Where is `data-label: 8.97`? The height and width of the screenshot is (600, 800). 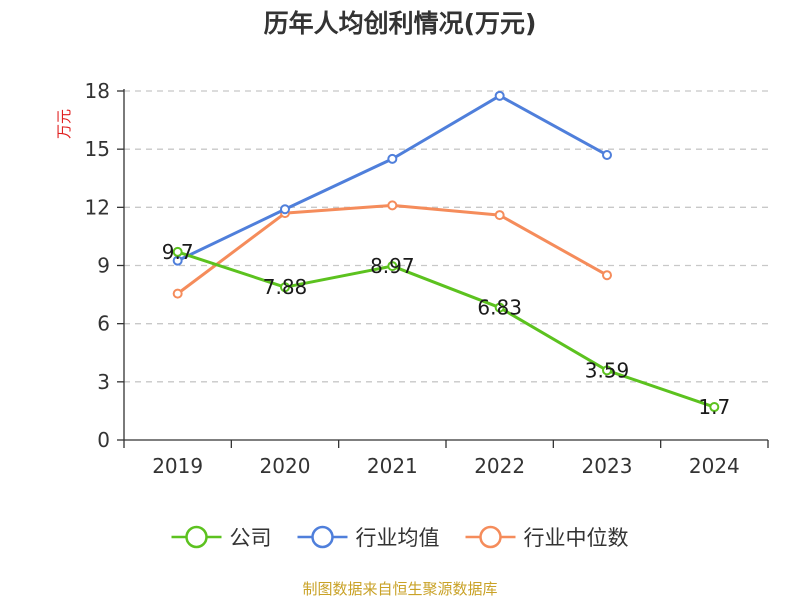 data-label: 8.97 is located at coordinates (392, 266).